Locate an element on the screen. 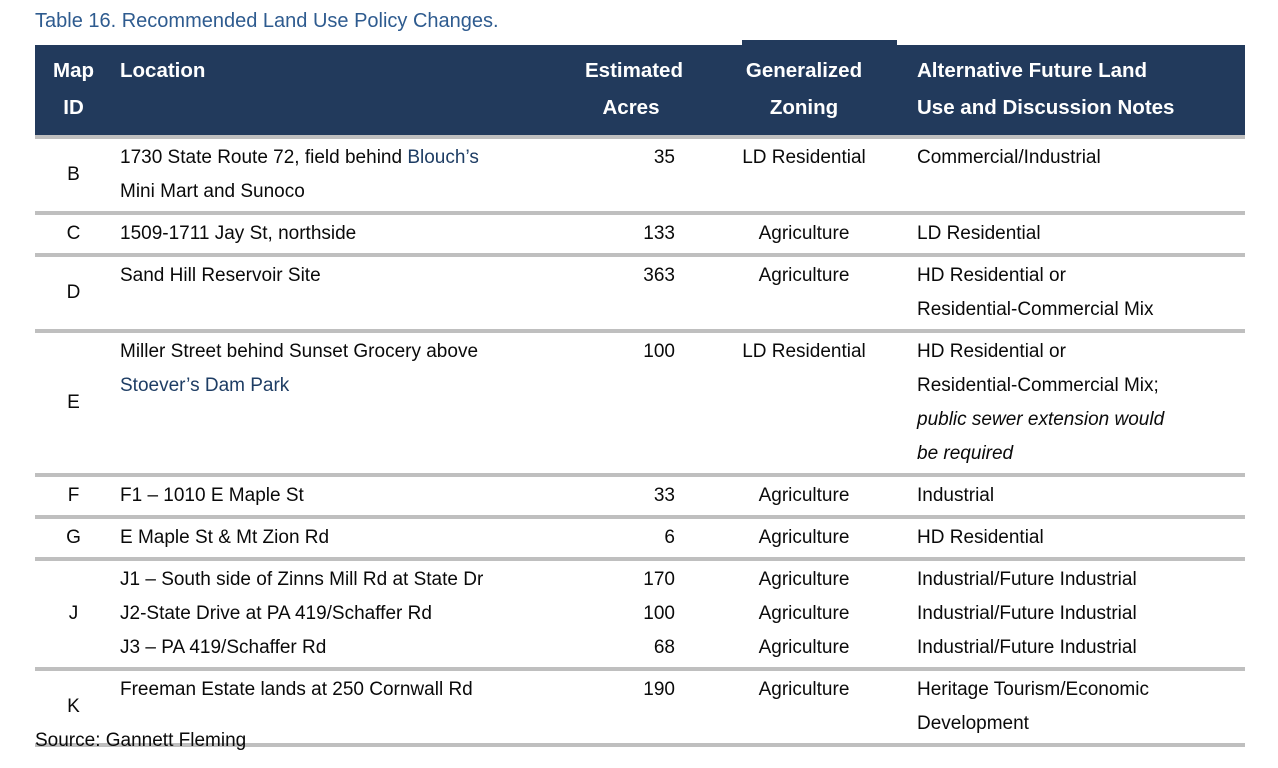 The image size is (1278, 768). text-segment: Residential-Commercial Mix is located at coordinates (1035, 309).